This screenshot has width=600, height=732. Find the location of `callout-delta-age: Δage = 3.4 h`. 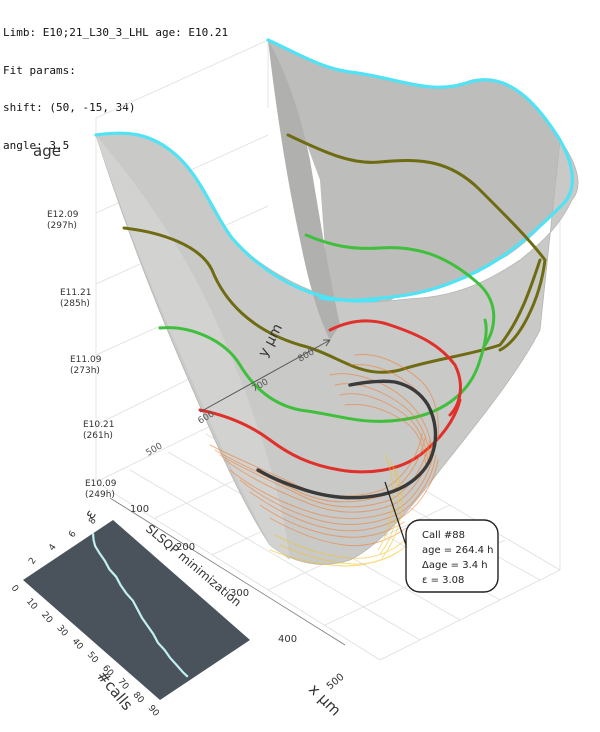

callout-delta-age: Δage = 3.4 h is located at coordinates (455, 565).